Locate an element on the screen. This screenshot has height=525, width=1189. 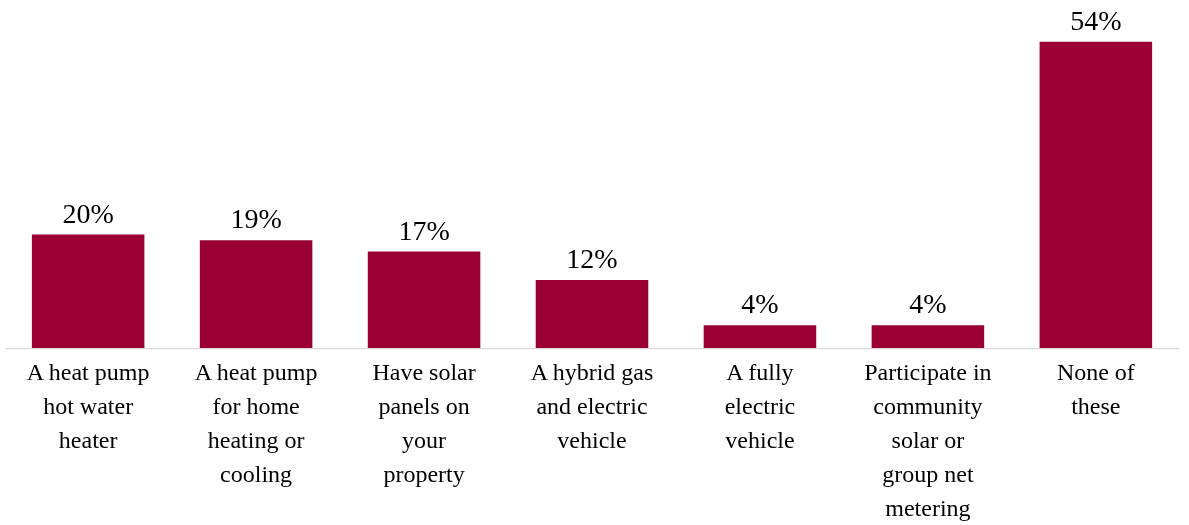
x-tick-label: Have solar panels on your property is located at coordinates (424, 422).